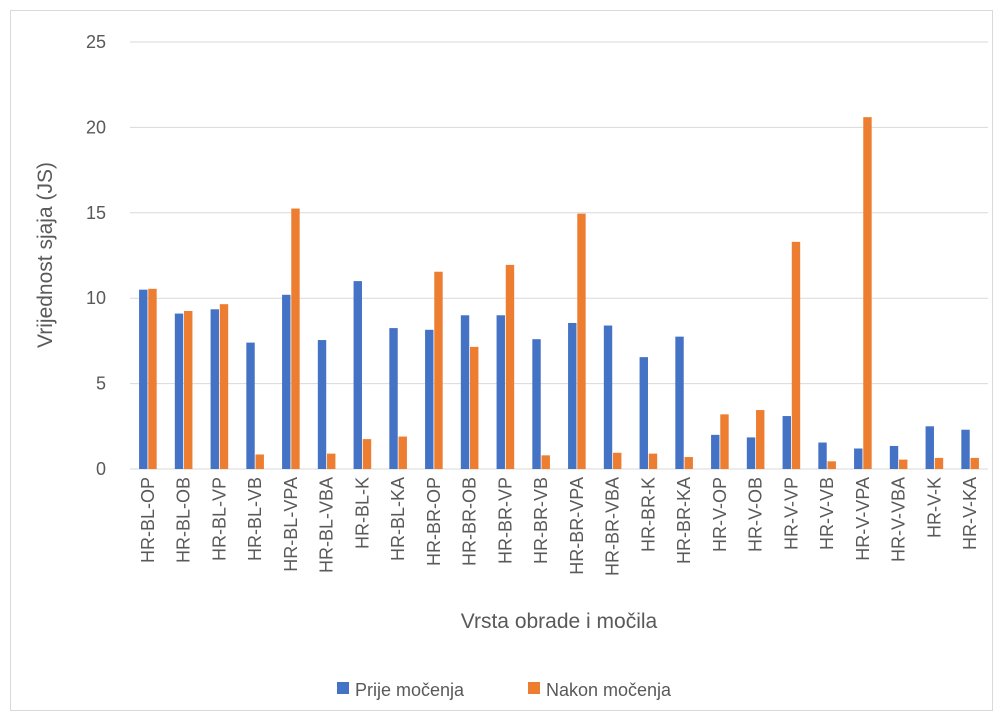 This screenshot has height=723, width=1004. I want to click on bar-nakon-hr-br-op, so click(438, 370).